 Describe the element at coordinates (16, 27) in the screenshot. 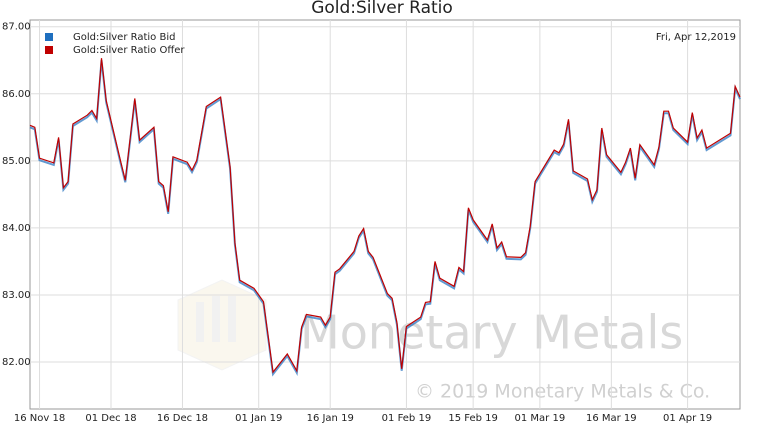

I see `y-tick-label: 87.00` at that location.